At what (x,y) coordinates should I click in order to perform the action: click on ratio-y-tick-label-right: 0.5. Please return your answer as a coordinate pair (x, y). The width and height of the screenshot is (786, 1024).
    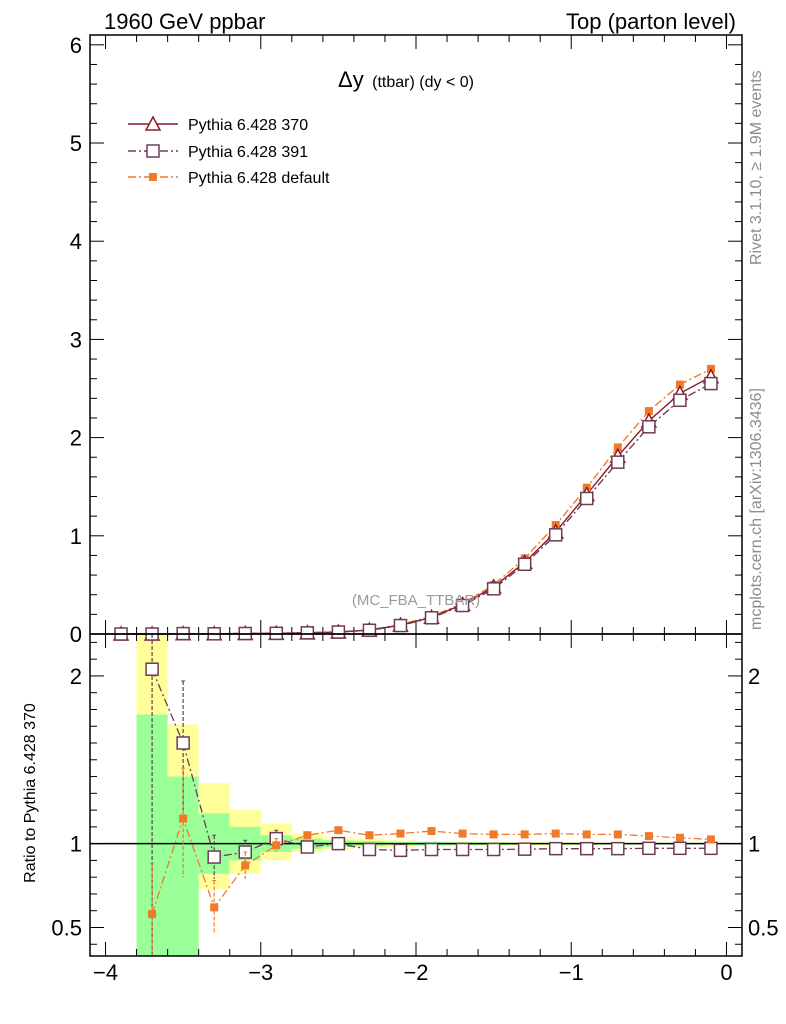
    Looking at the image, I should click on (763, 927).